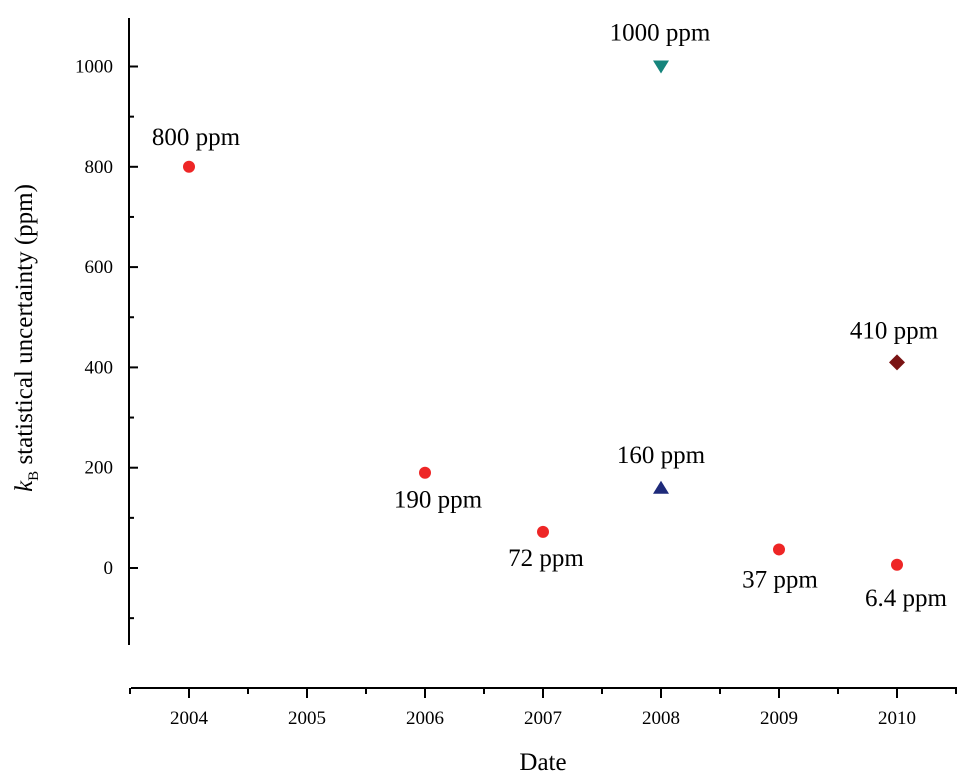 This screenshot has height=778, width=960. What do you see at coordinates (109, 568) in the screenshot?
I see `y-tick-label: 0` at bounding box center [109, 568].